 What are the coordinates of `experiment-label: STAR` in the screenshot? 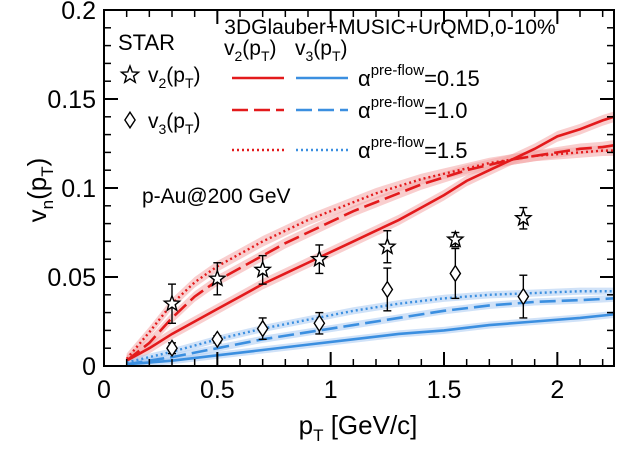 It's located at (146, 42).